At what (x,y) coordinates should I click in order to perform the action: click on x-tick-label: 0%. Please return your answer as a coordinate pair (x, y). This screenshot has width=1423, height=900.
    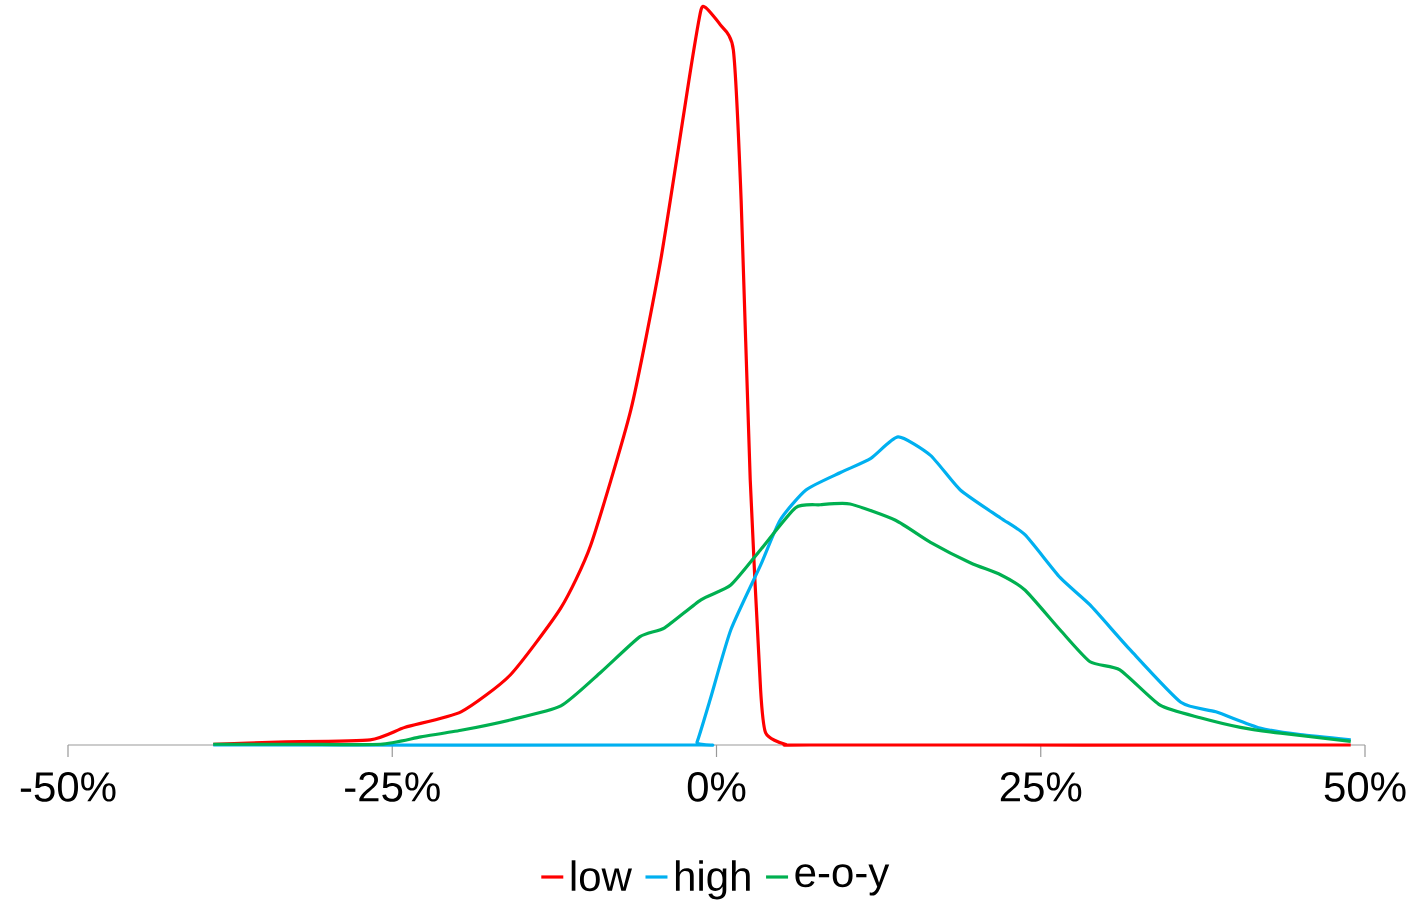
    Looking at the image, I should click on (716, 787).